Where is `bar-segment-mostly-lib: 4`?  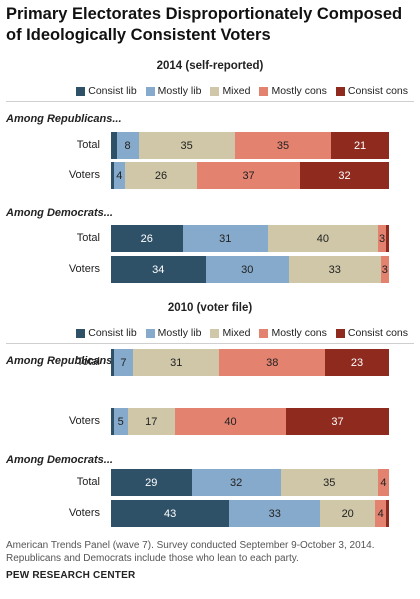 bar-segment-mostly-lib: 4 is located at coordinates (119, 175).